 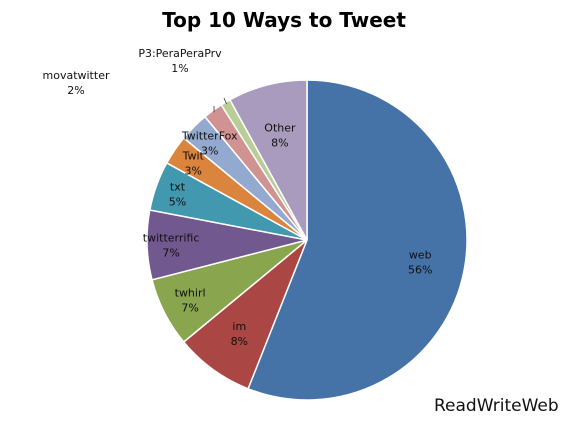 I want to click on slice-label-twhirl: twhirl 7%, so click(x=190, y=301).